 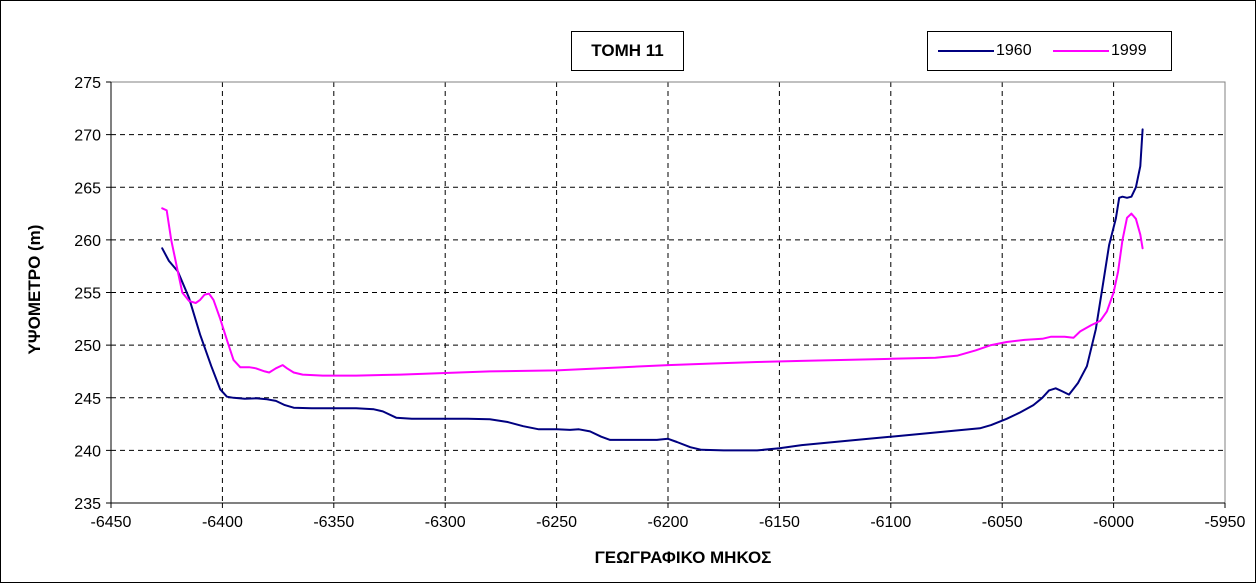 I want to click on legend-label-1999: 1999, so click(x=1129, y=50).